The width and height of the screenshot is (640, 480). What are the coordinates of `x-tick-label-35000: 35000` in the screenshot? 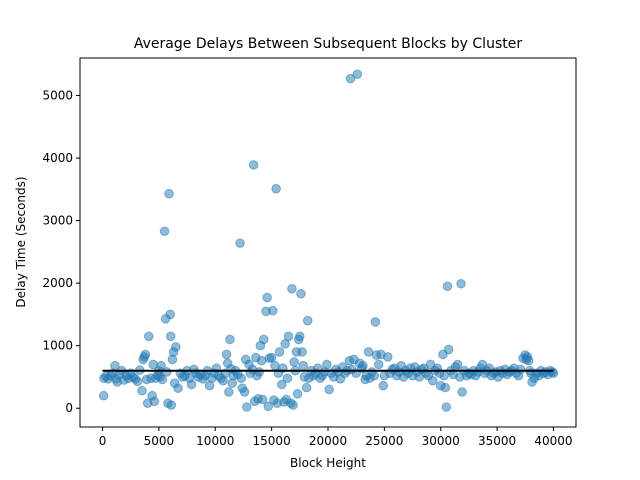 It's located at (497, 441).